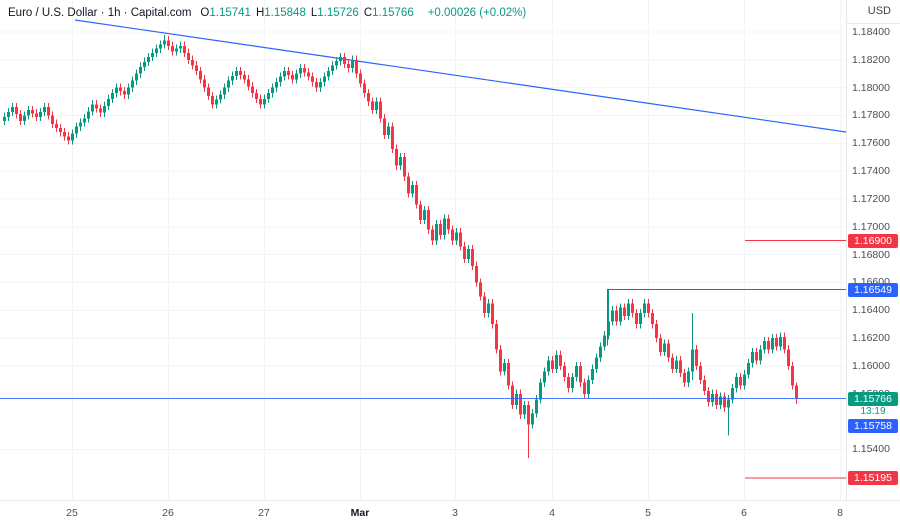  Describe the element at coordinates (871, 32) in the screenshot. I see `price-axis-label: 1.18400` at that location.